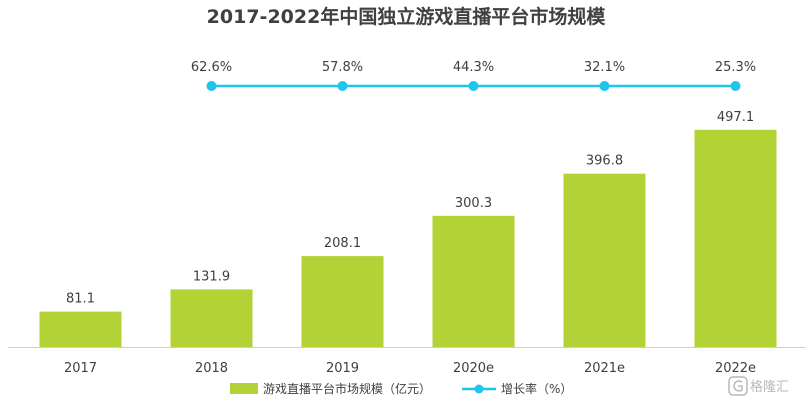 The image size is (812, 403). Describe the element at coordinates (342, 86) in the screenshot. I see `growth-rate-point-2019` at that location.